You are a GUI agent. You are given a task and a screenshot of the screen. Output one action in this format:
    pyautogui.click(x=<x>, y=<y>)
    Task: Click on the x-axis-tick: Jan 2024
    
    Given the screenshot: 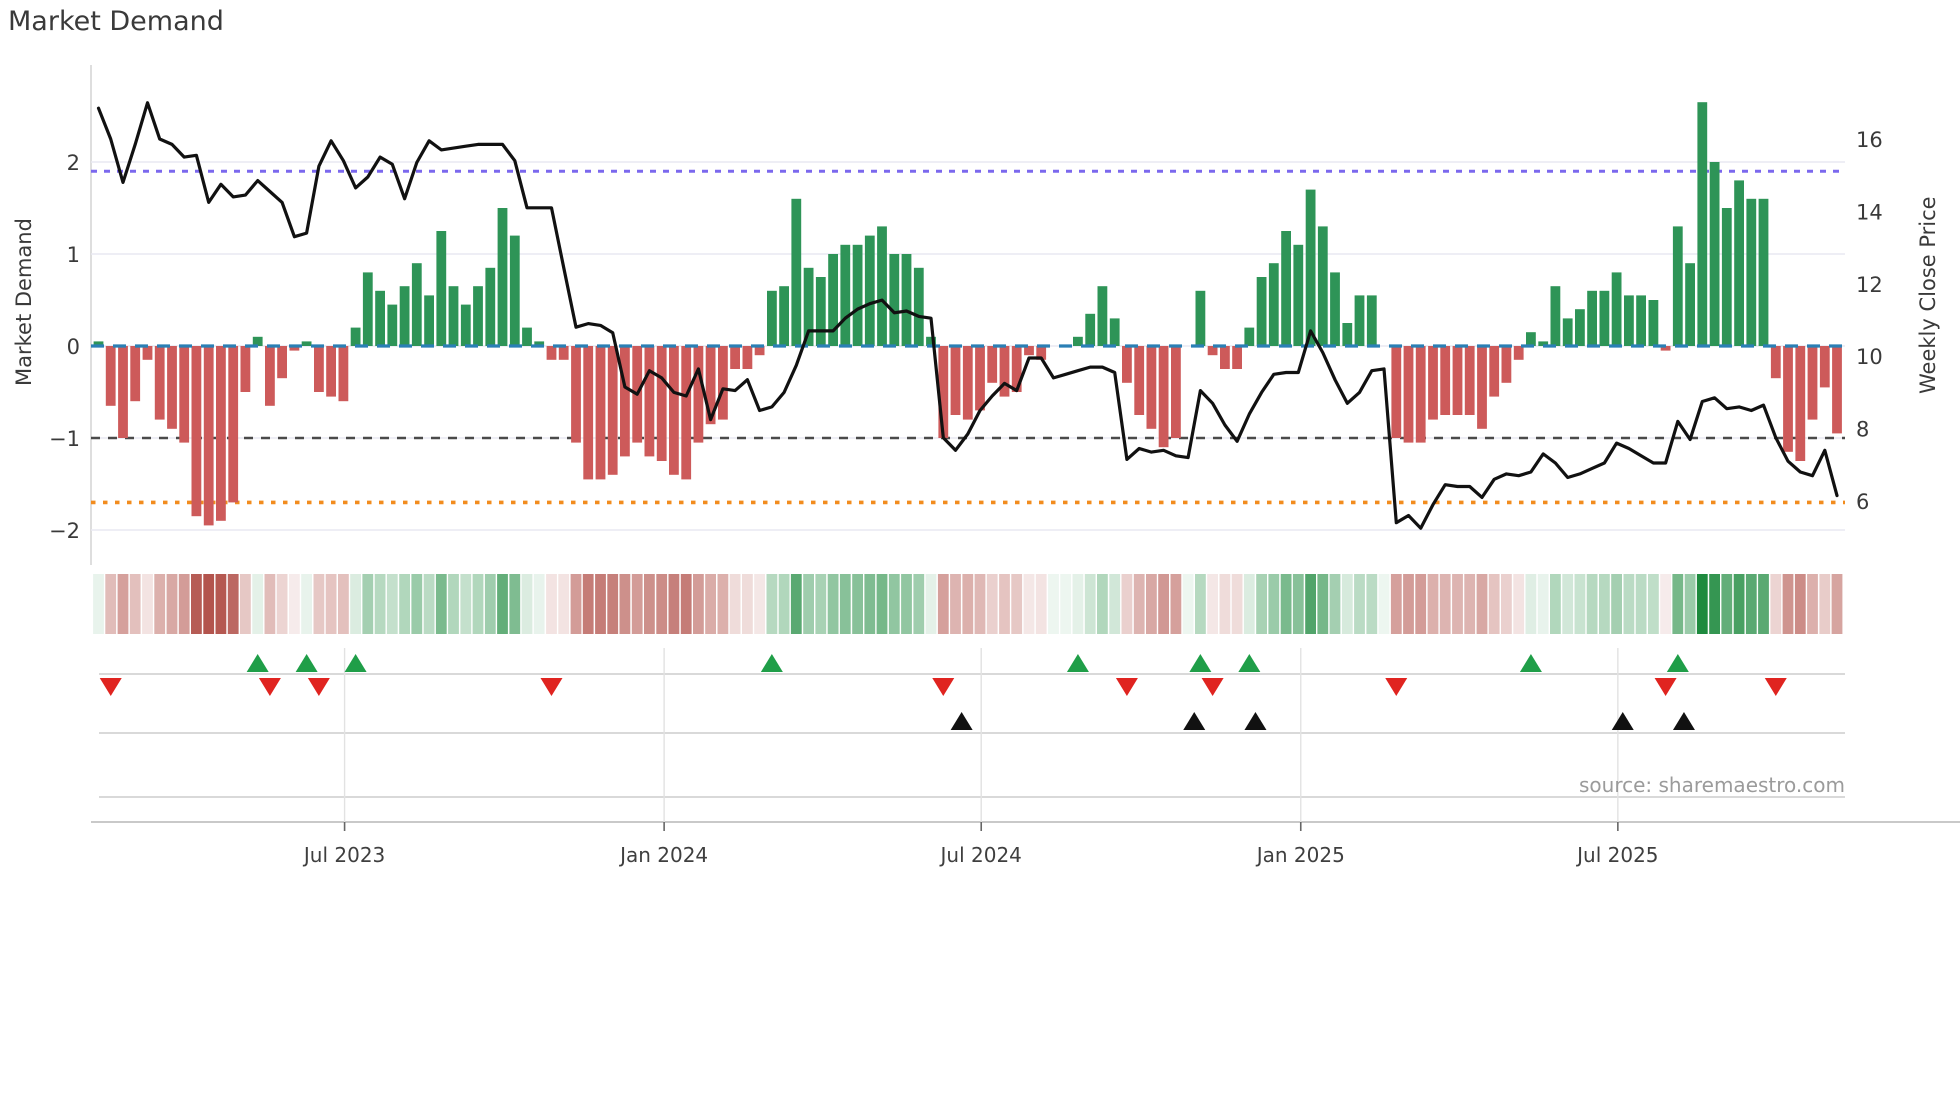 What is the action you would take?
    pyautogui.click(x=663, y=855)
    